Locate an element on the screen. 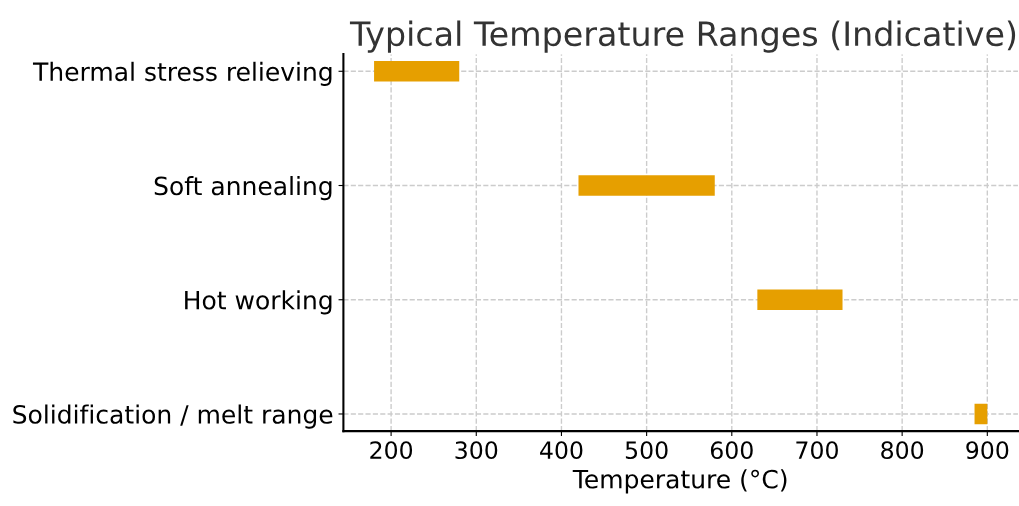 Image resolution: width=1019 pixels, height=506 pixels. x-tick-label: 800 is located at coordinates (902, 450).